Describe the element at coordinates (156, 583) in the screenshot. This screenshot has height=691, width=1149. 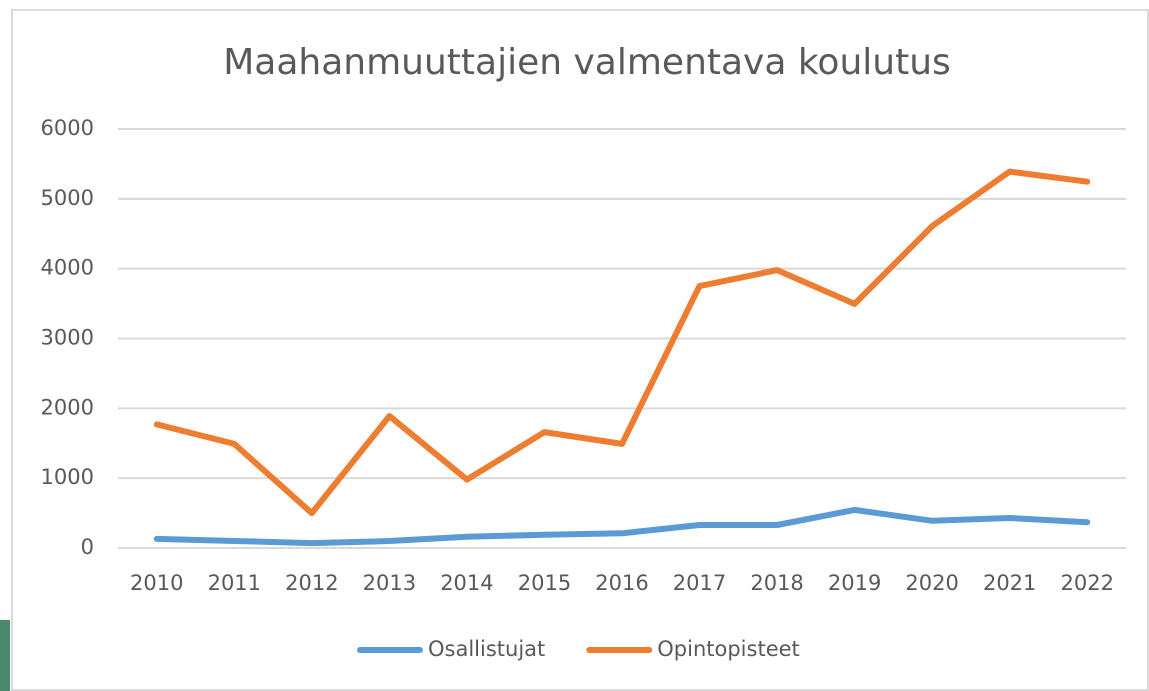
I see `x-tick-label: 2010` at that location.